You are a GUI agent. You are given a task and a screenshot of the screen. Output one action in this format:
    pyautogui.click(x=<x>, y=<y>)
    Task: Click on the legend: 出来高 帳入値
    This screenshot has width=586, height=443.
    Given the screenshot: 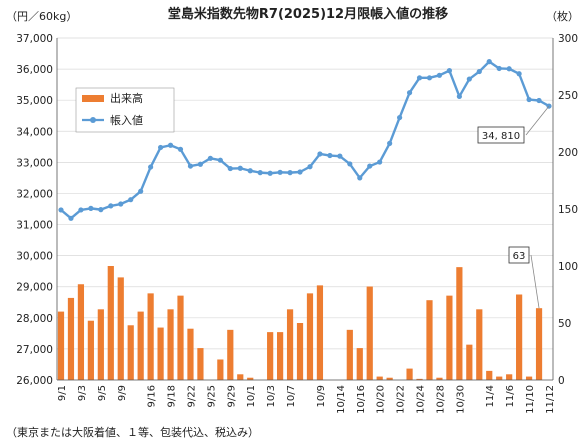 What is the action you would take?
    pyautogui.click(x=125, y=110)
    